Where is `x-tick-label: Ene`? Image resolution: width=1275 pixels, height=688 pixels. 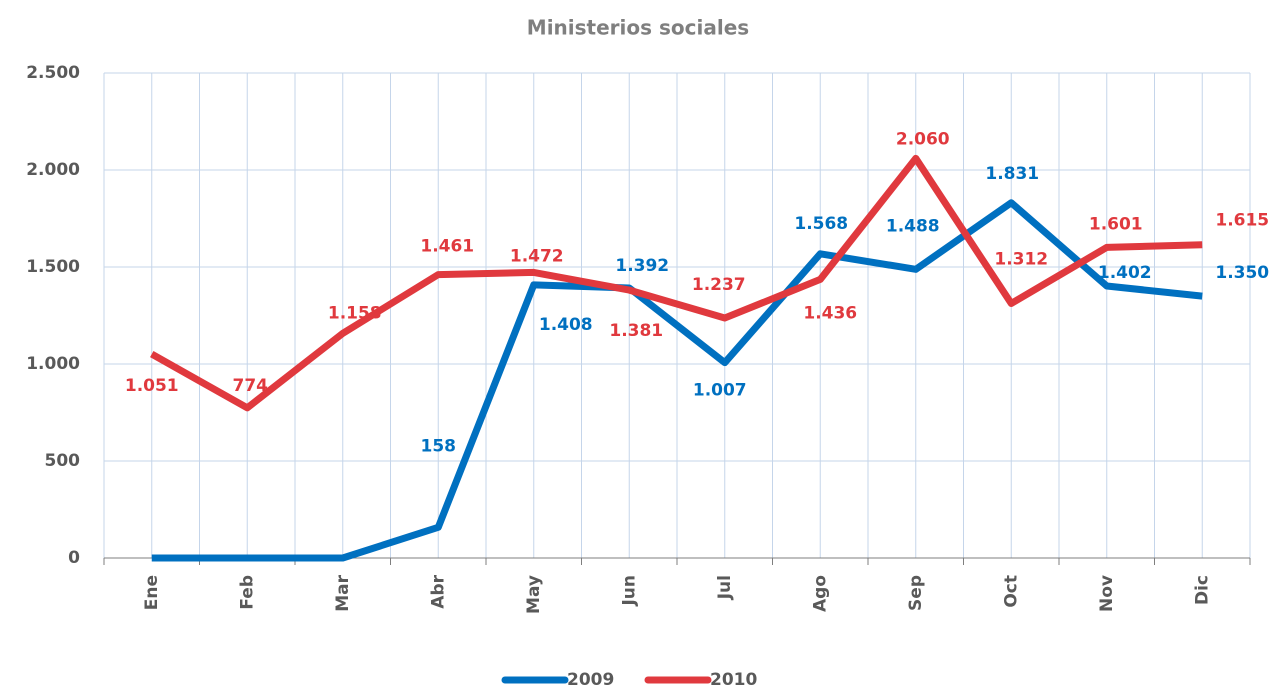 x-tick-label: Ene is located at coordinates (152, 592).